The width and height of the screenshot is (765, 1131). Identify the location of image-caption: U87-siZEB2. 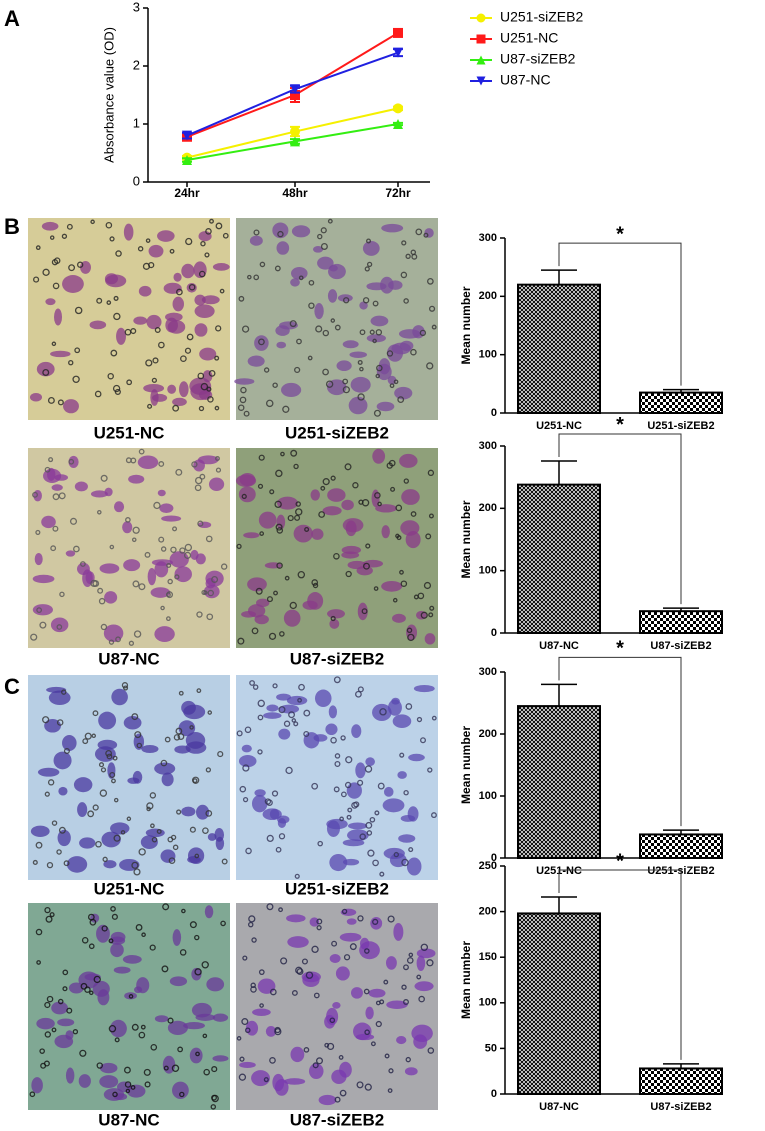
(337, 658).